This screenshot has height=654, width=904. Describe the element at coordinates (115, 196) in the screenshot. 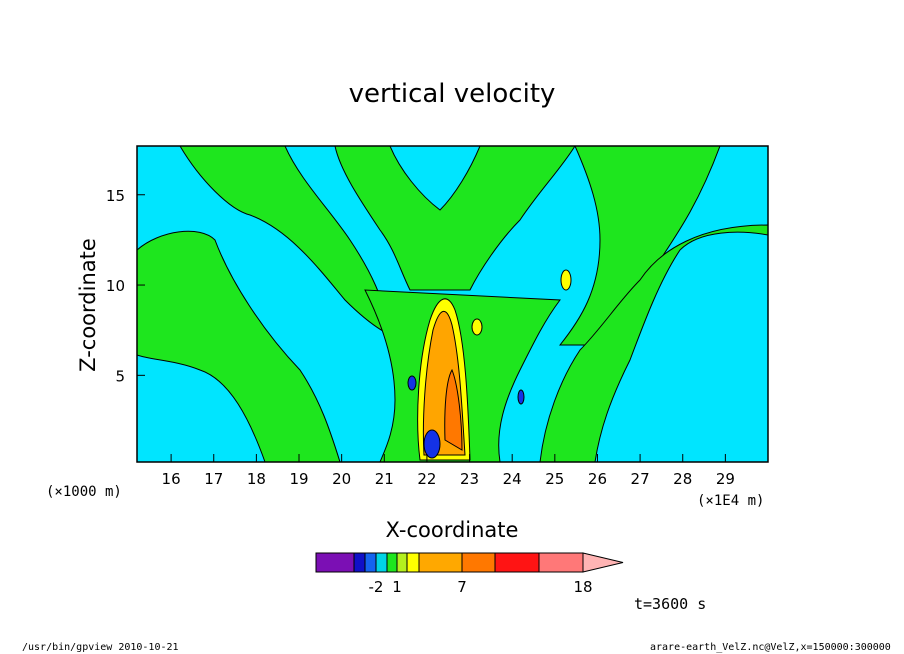

I see `y-tick-label: 15` at that location.